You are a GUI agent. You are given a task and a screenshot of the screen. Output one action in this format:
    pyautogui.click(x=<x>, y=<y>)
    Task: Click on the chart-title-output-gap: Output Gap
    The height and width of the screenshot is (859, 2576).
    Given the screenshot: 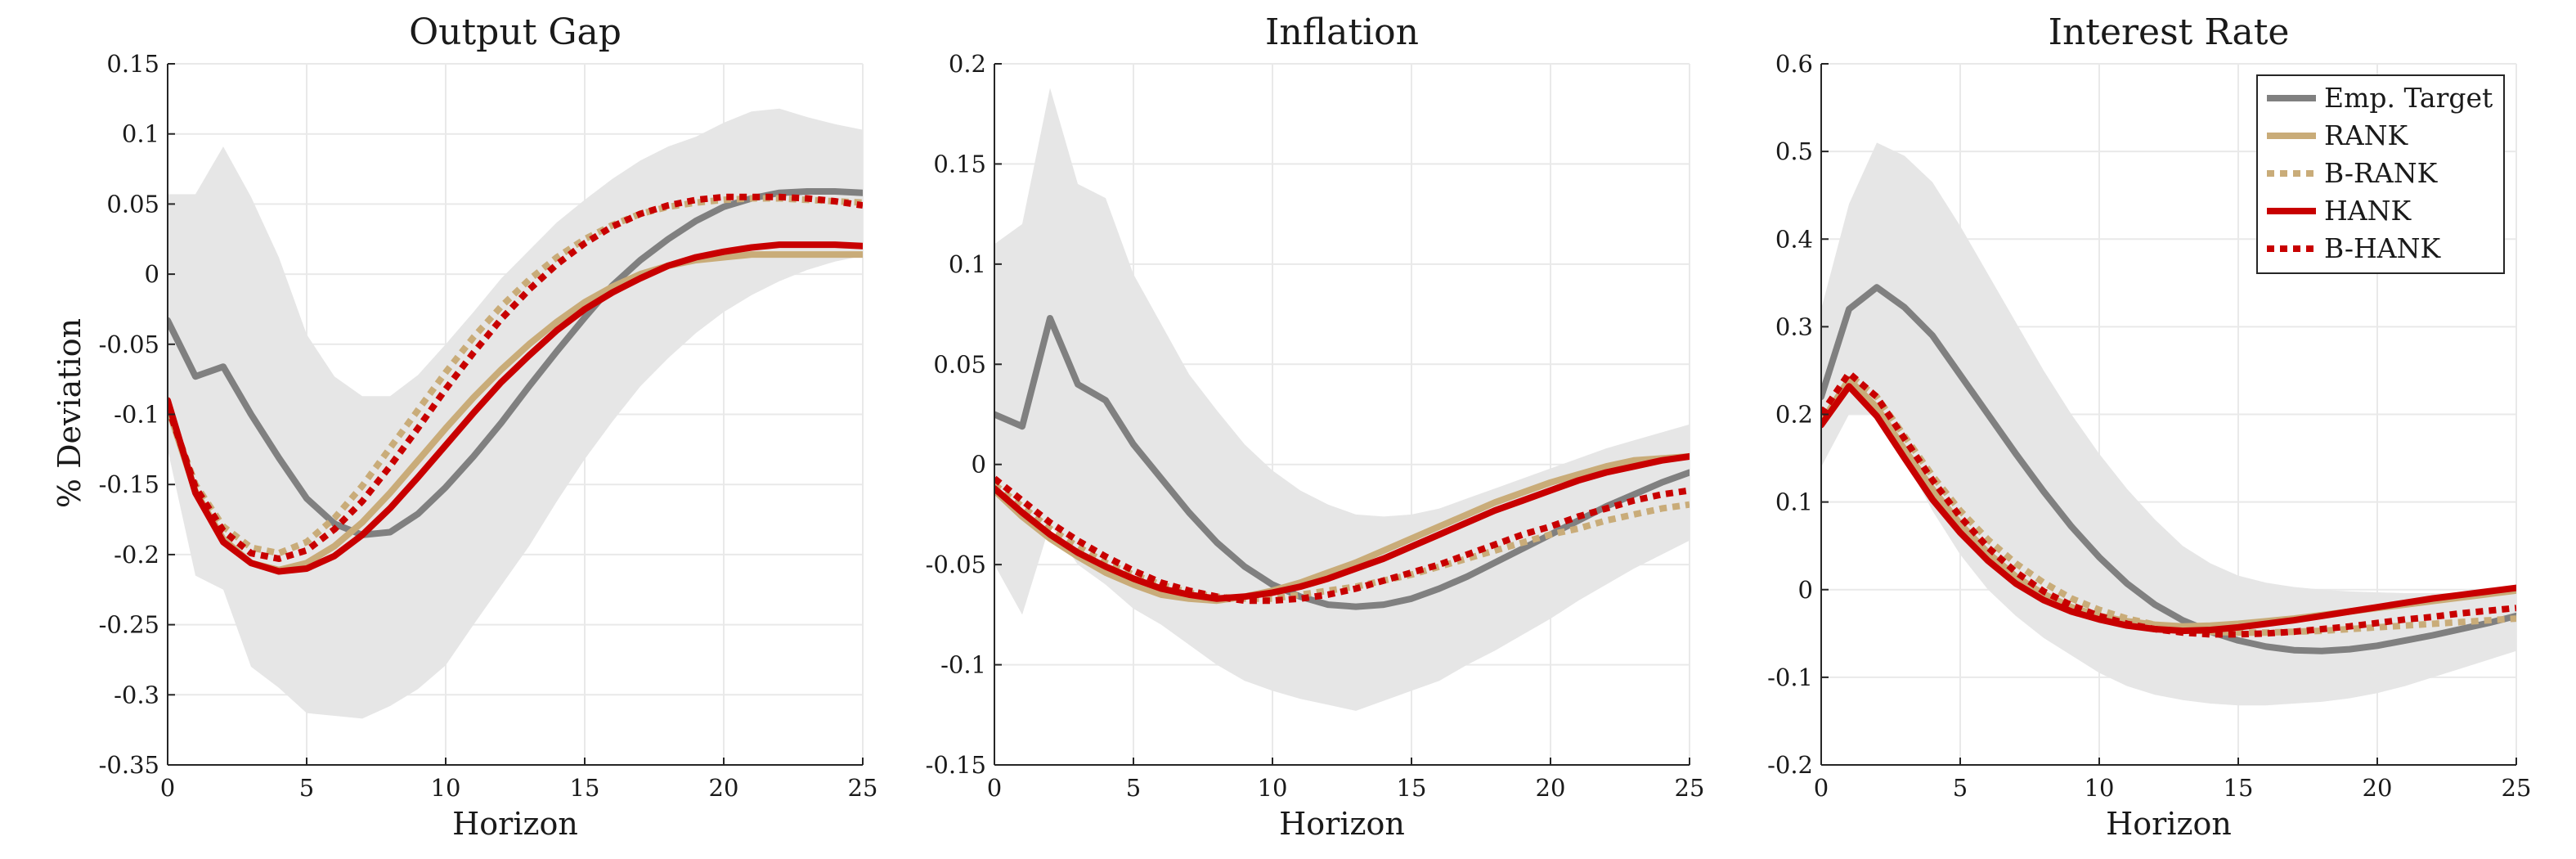 What is the action you would take?
    pyautogui.click(x=516, y=32)
    